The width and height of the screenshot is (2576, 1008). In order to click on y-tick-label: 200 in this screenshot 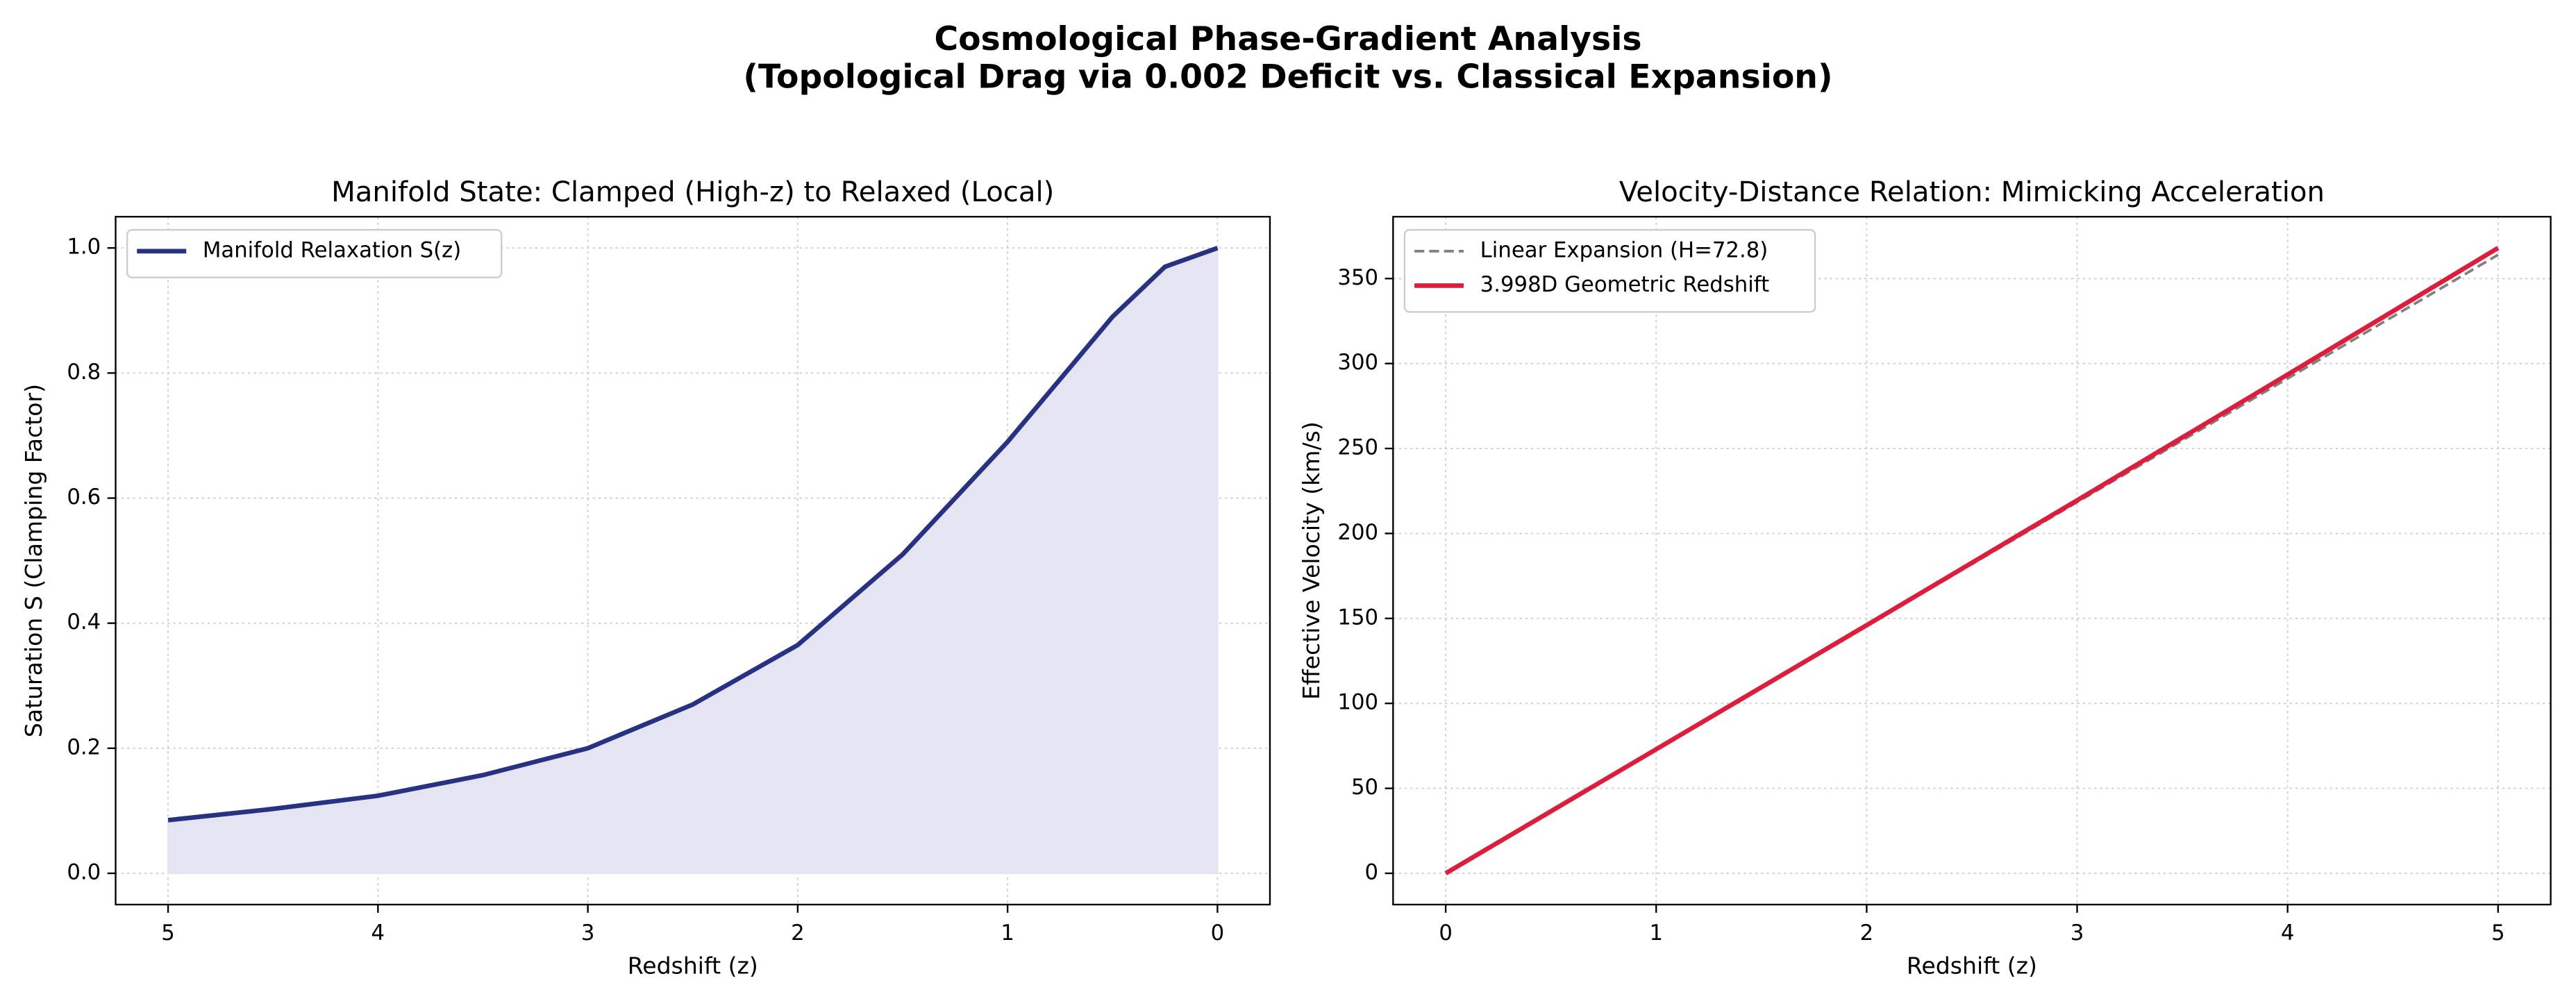, I will do `click(1357, 532)`.